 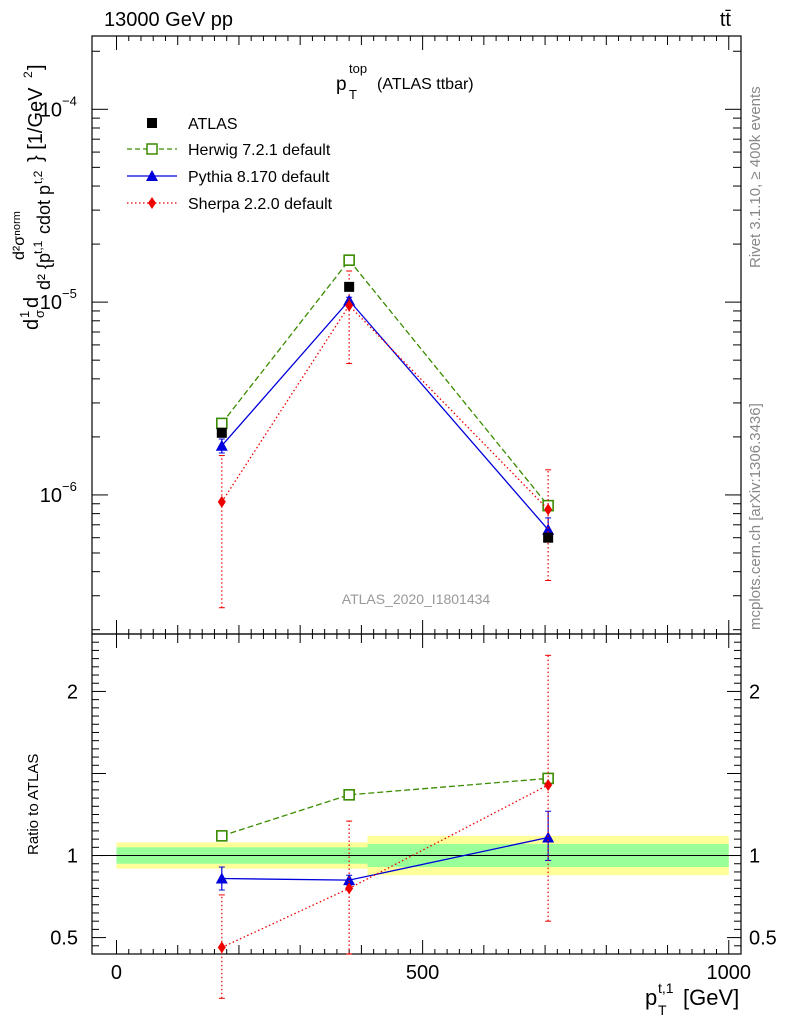 I want to click on ylabel-d2: d, so click(x=32, y=302).